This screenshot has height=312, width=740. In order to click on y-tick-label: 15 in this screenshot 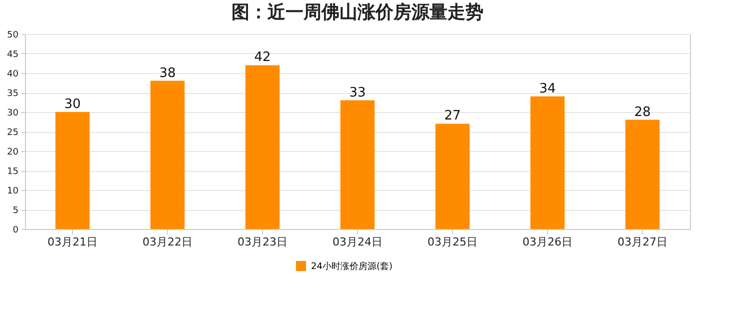, I will do `click(12, 172)`.